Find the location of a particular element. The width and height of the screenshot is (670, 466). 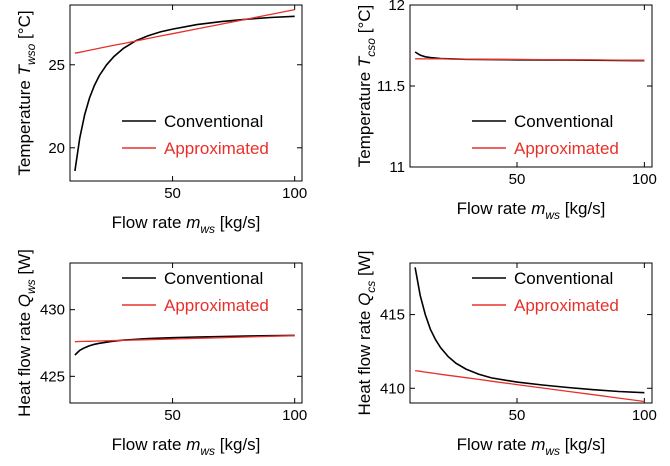

y-axis-label-sub: ws is located at coordinates (31, 286).